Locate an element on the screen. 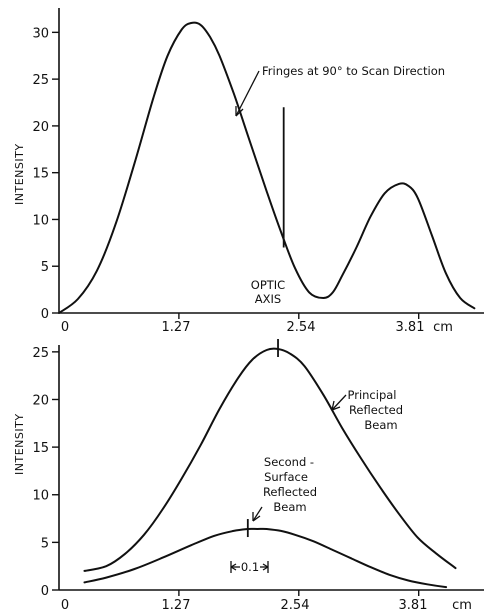 Image resolution: width=494 pixels, height=613 pixels. second-label-line4: Beam is located at coordinates (289, 507).